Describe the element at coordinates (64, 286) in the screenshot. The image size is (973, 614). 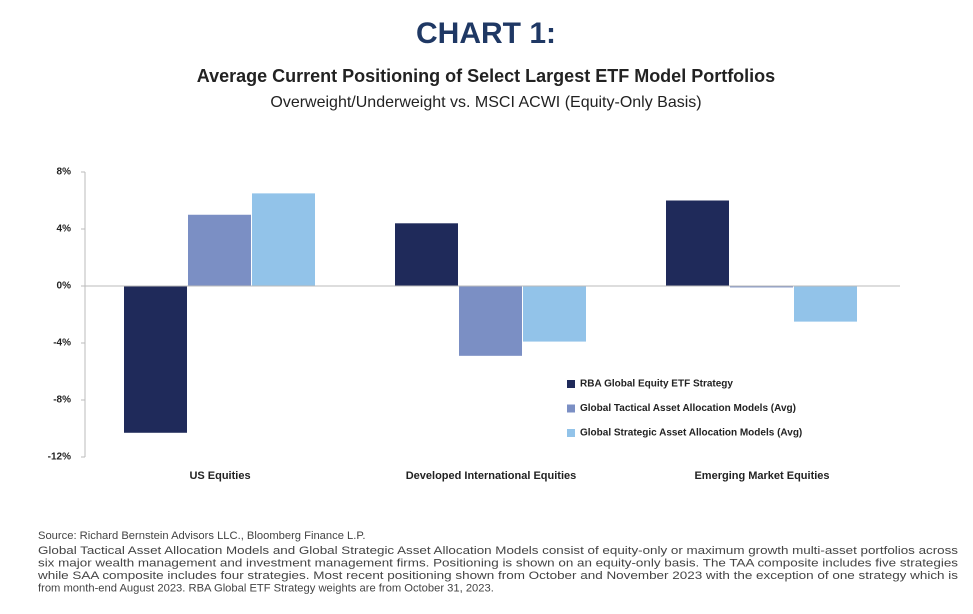
I see `y-tick-label: 0%` at that location.